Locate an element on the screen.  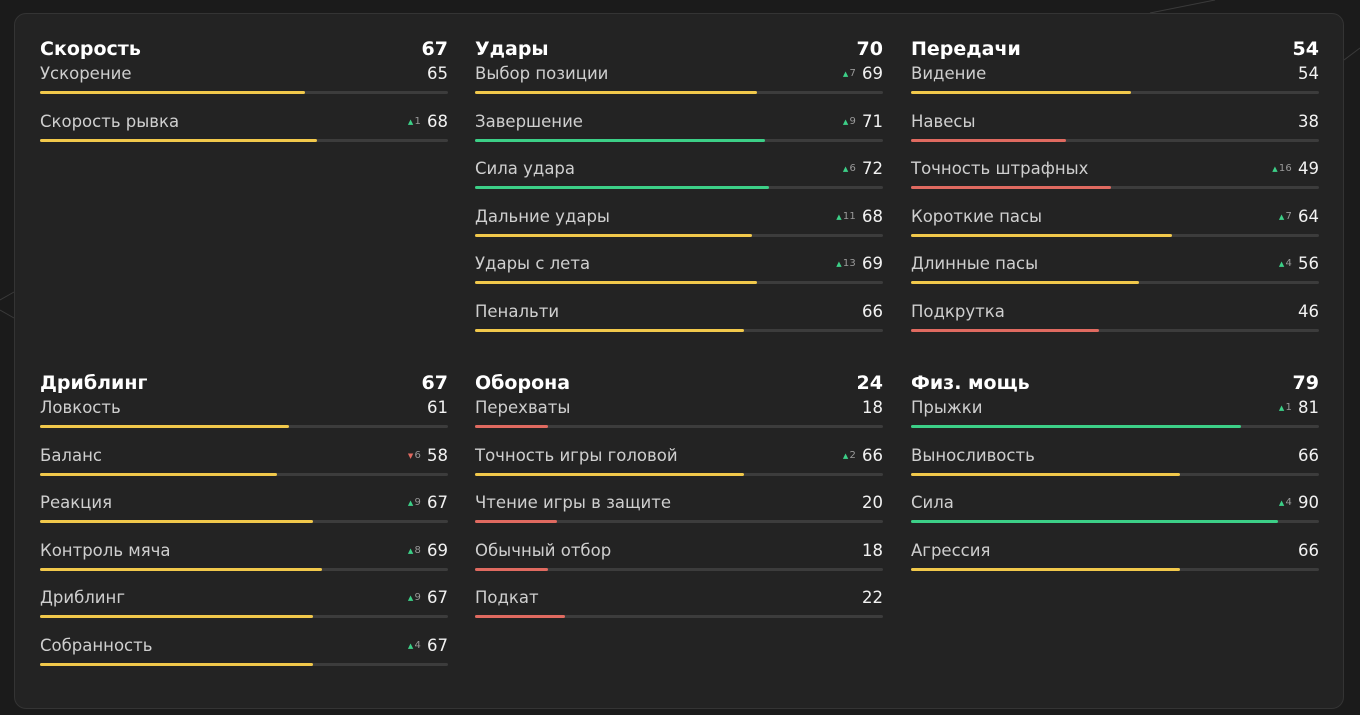
stat-group-header: Удары 70 is located at coordinates (679, 36).